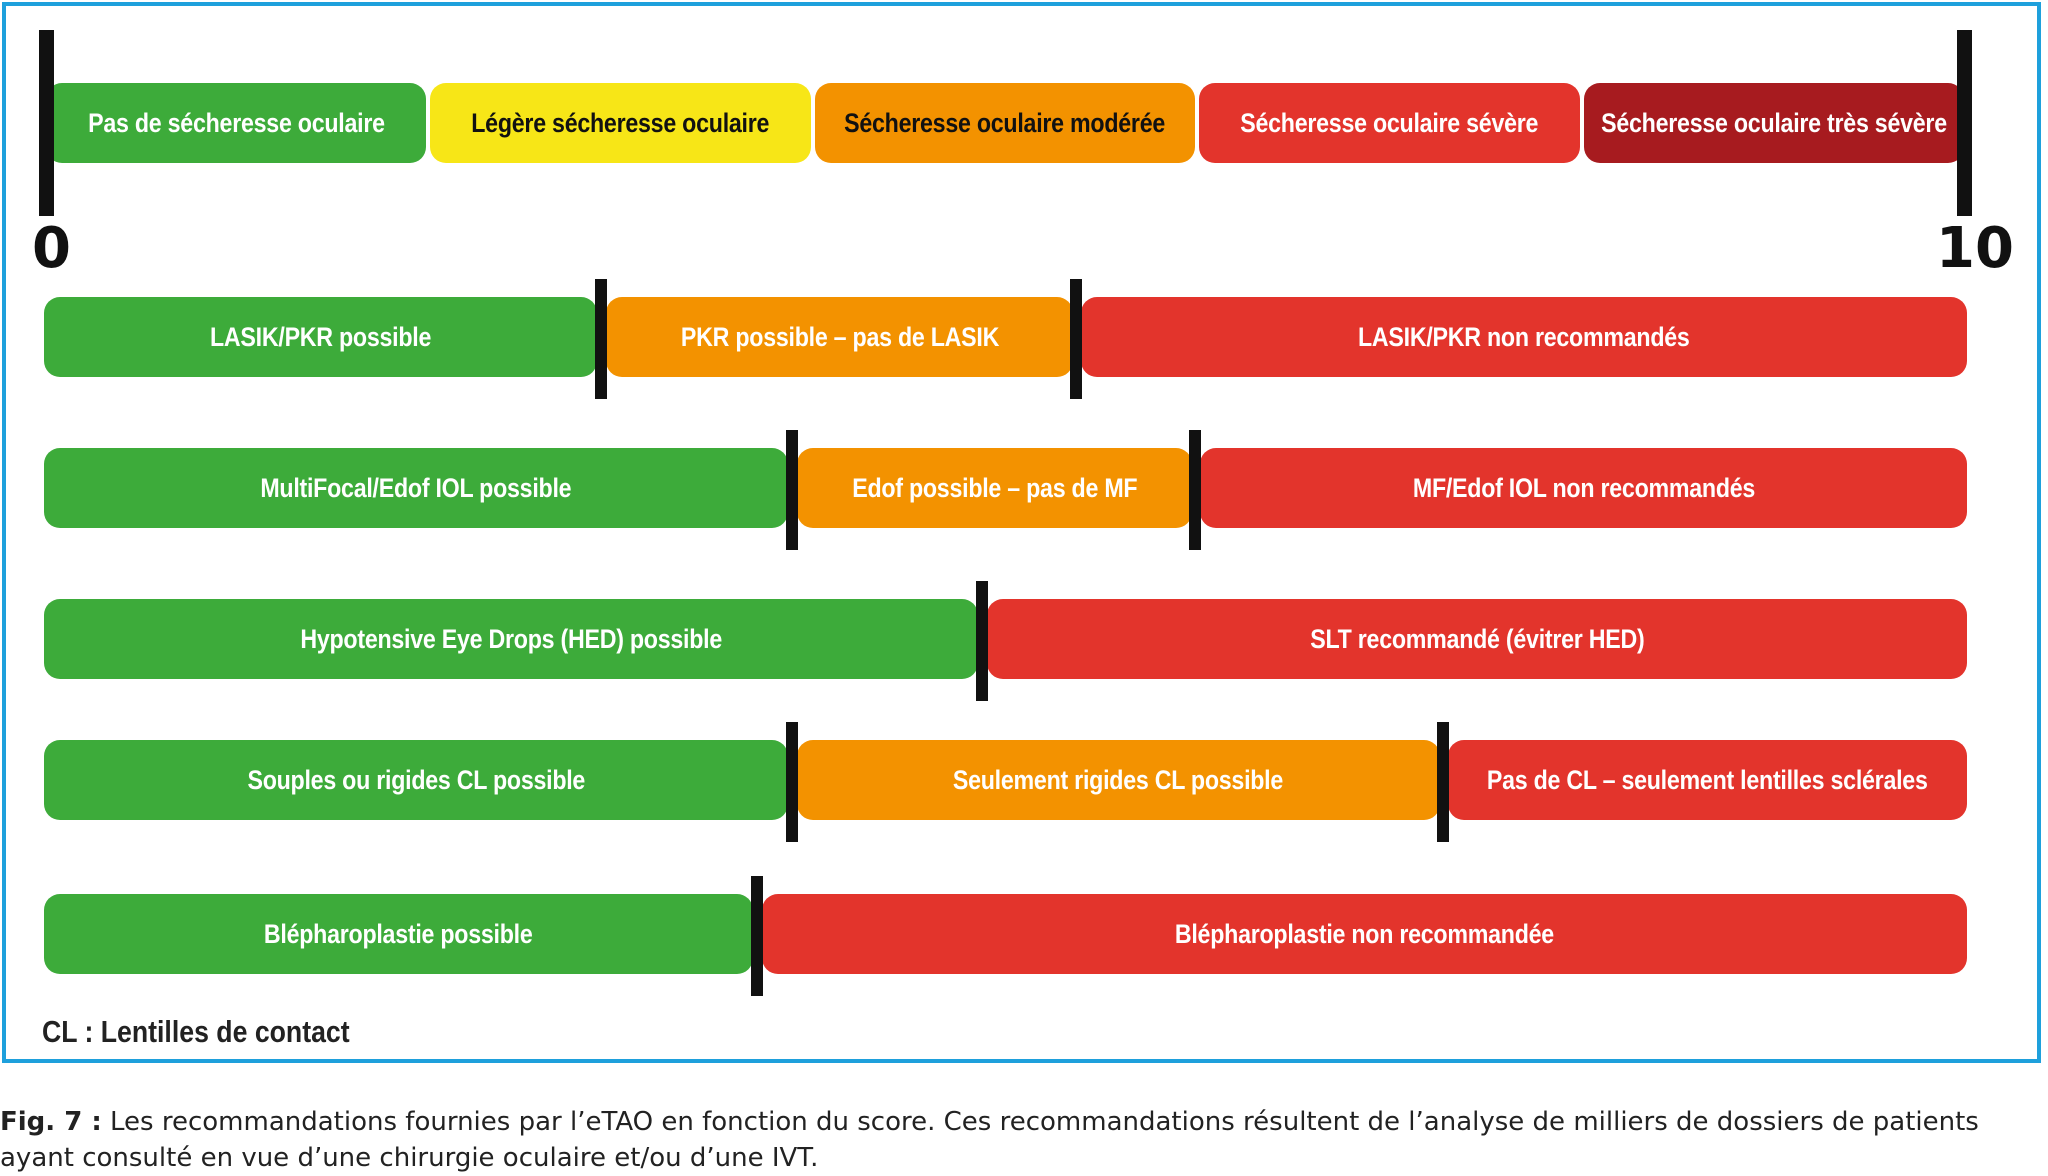  I want to click on scale-max-label: 10, so click(1975, 248).